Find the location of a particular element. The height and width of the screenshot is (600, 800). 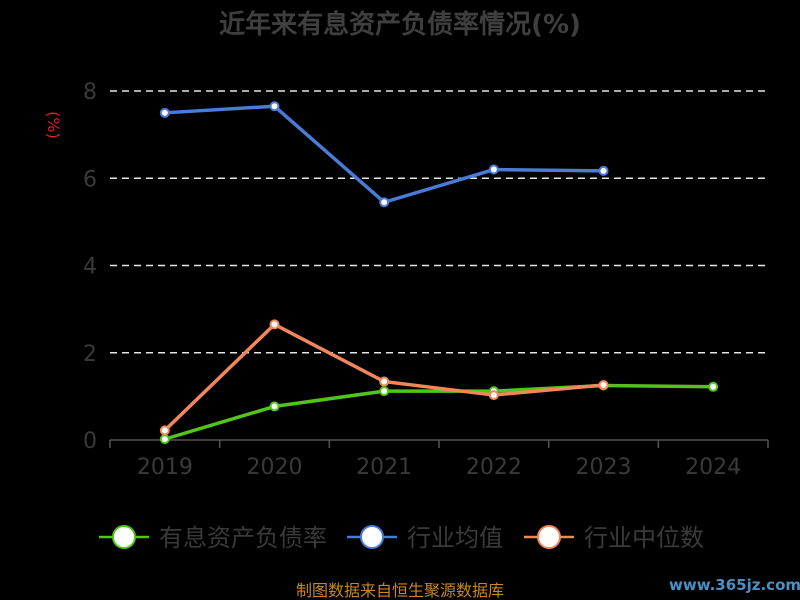

y-unit-label: (%) is located at coordinates (53, 125).